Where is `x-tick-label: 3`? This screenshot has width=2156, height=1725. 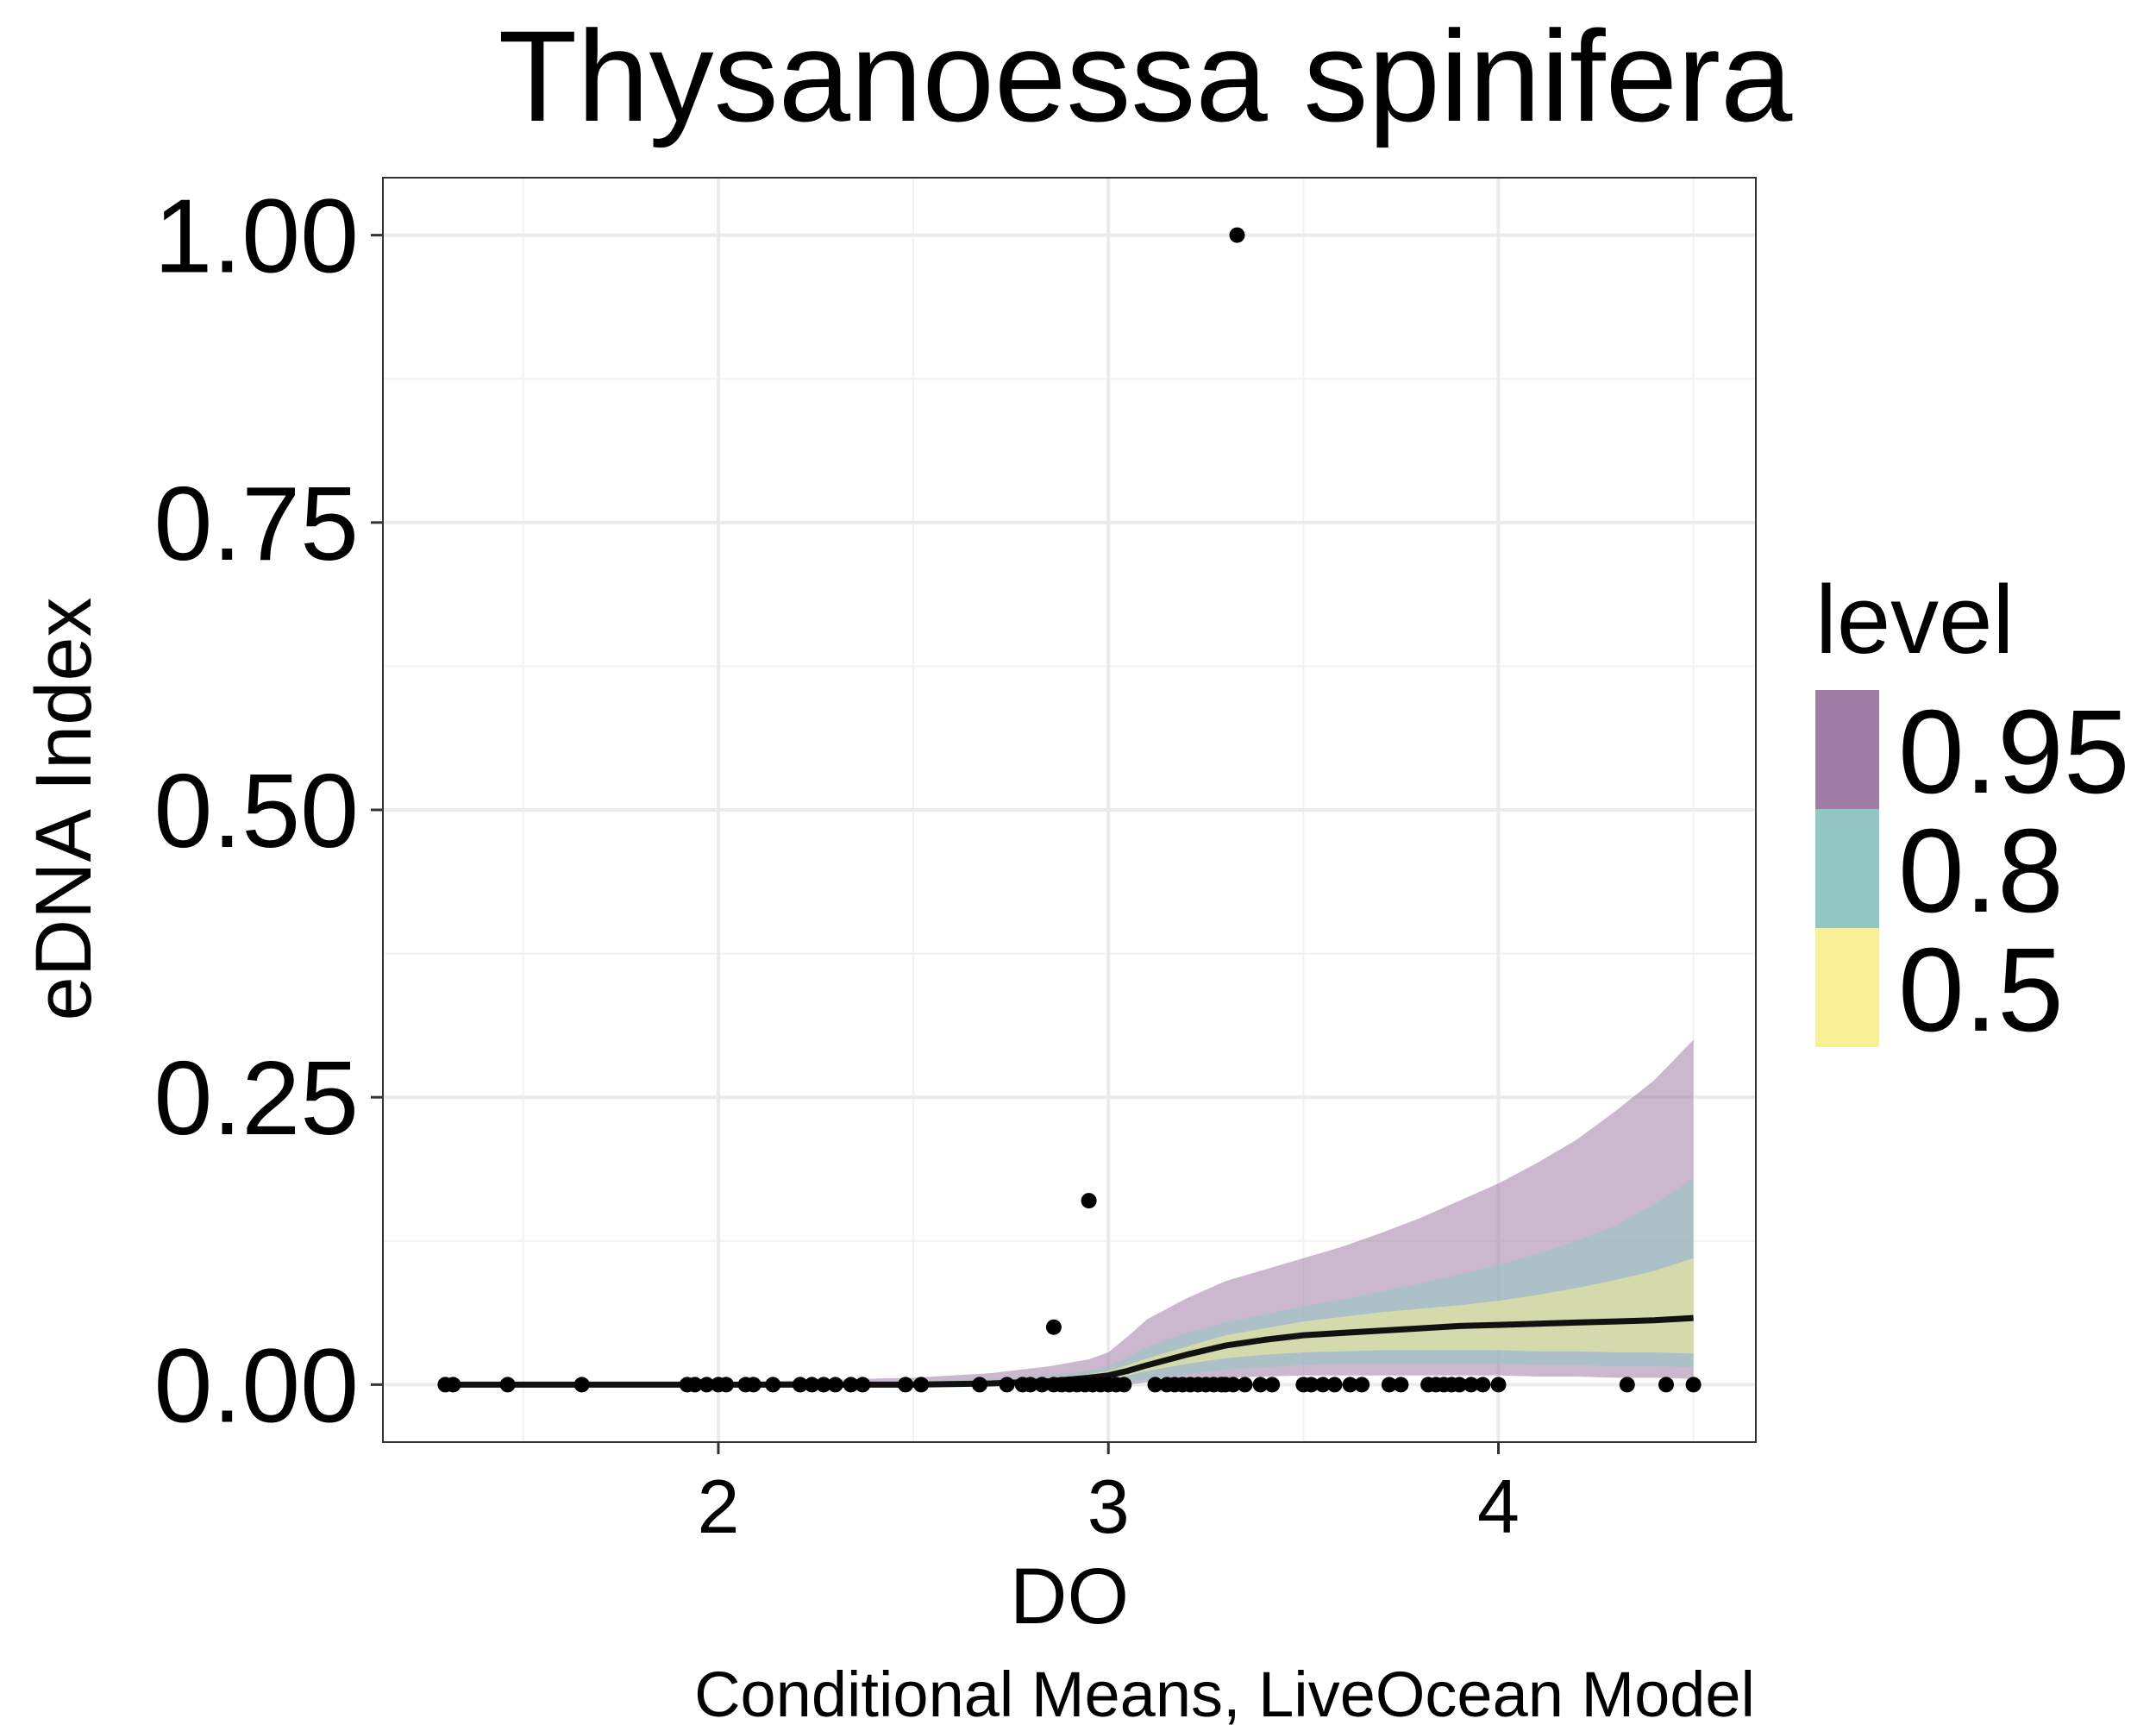 x-tick-label: 3 is located at coordinates (1108, 1507).